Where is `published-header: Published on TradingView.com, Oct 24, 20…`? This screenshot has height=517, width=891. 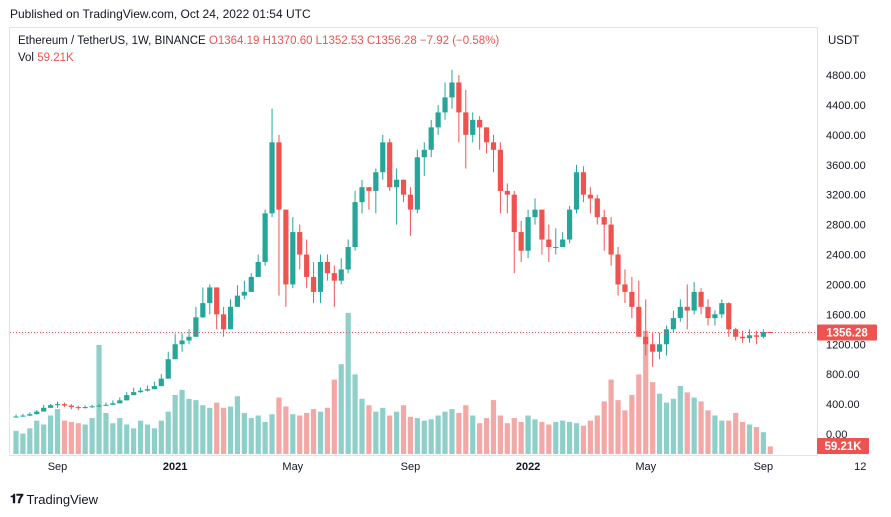 published-header: Published on TradingView.com, Oct 24, 20… is located at coordinates (160, 14).